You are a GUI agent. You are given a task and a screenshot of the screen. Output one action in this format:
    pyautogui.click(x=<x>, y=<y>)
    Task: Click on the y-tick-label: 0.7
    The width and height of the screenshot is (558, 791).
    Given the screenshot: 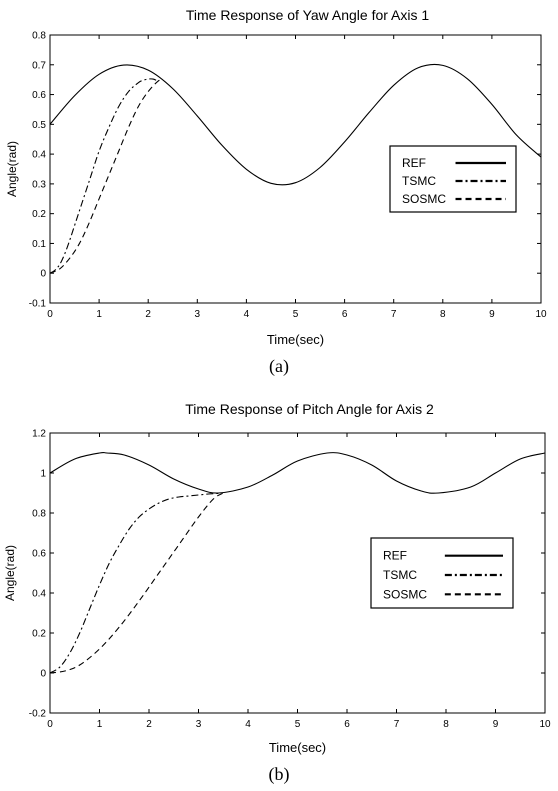 What is the action you would take?
    pyautogui.click(x=39, y=65)
    